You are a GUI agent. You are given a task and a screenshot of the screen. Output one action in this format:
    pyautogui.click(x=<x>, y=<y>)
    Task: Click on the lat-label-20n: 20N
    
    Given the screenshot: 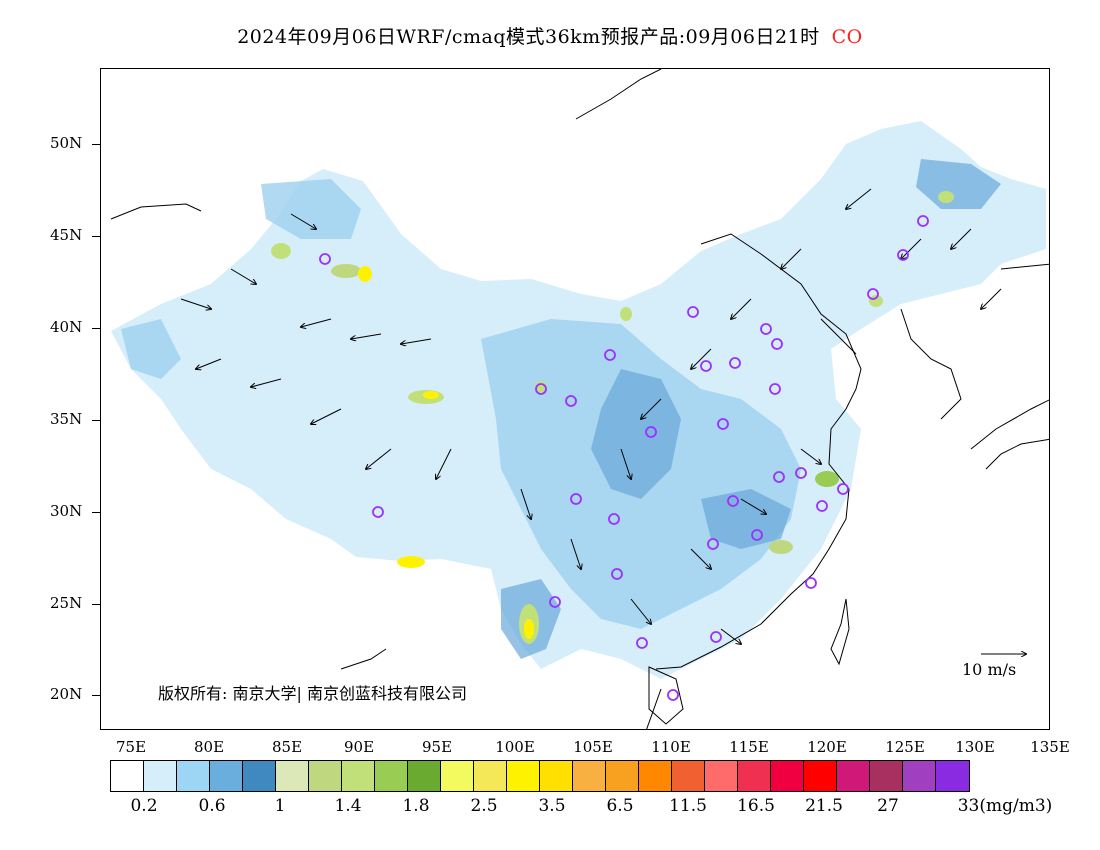 What is the action you would take?
    pyautogui.click(x=66, y=694)
    